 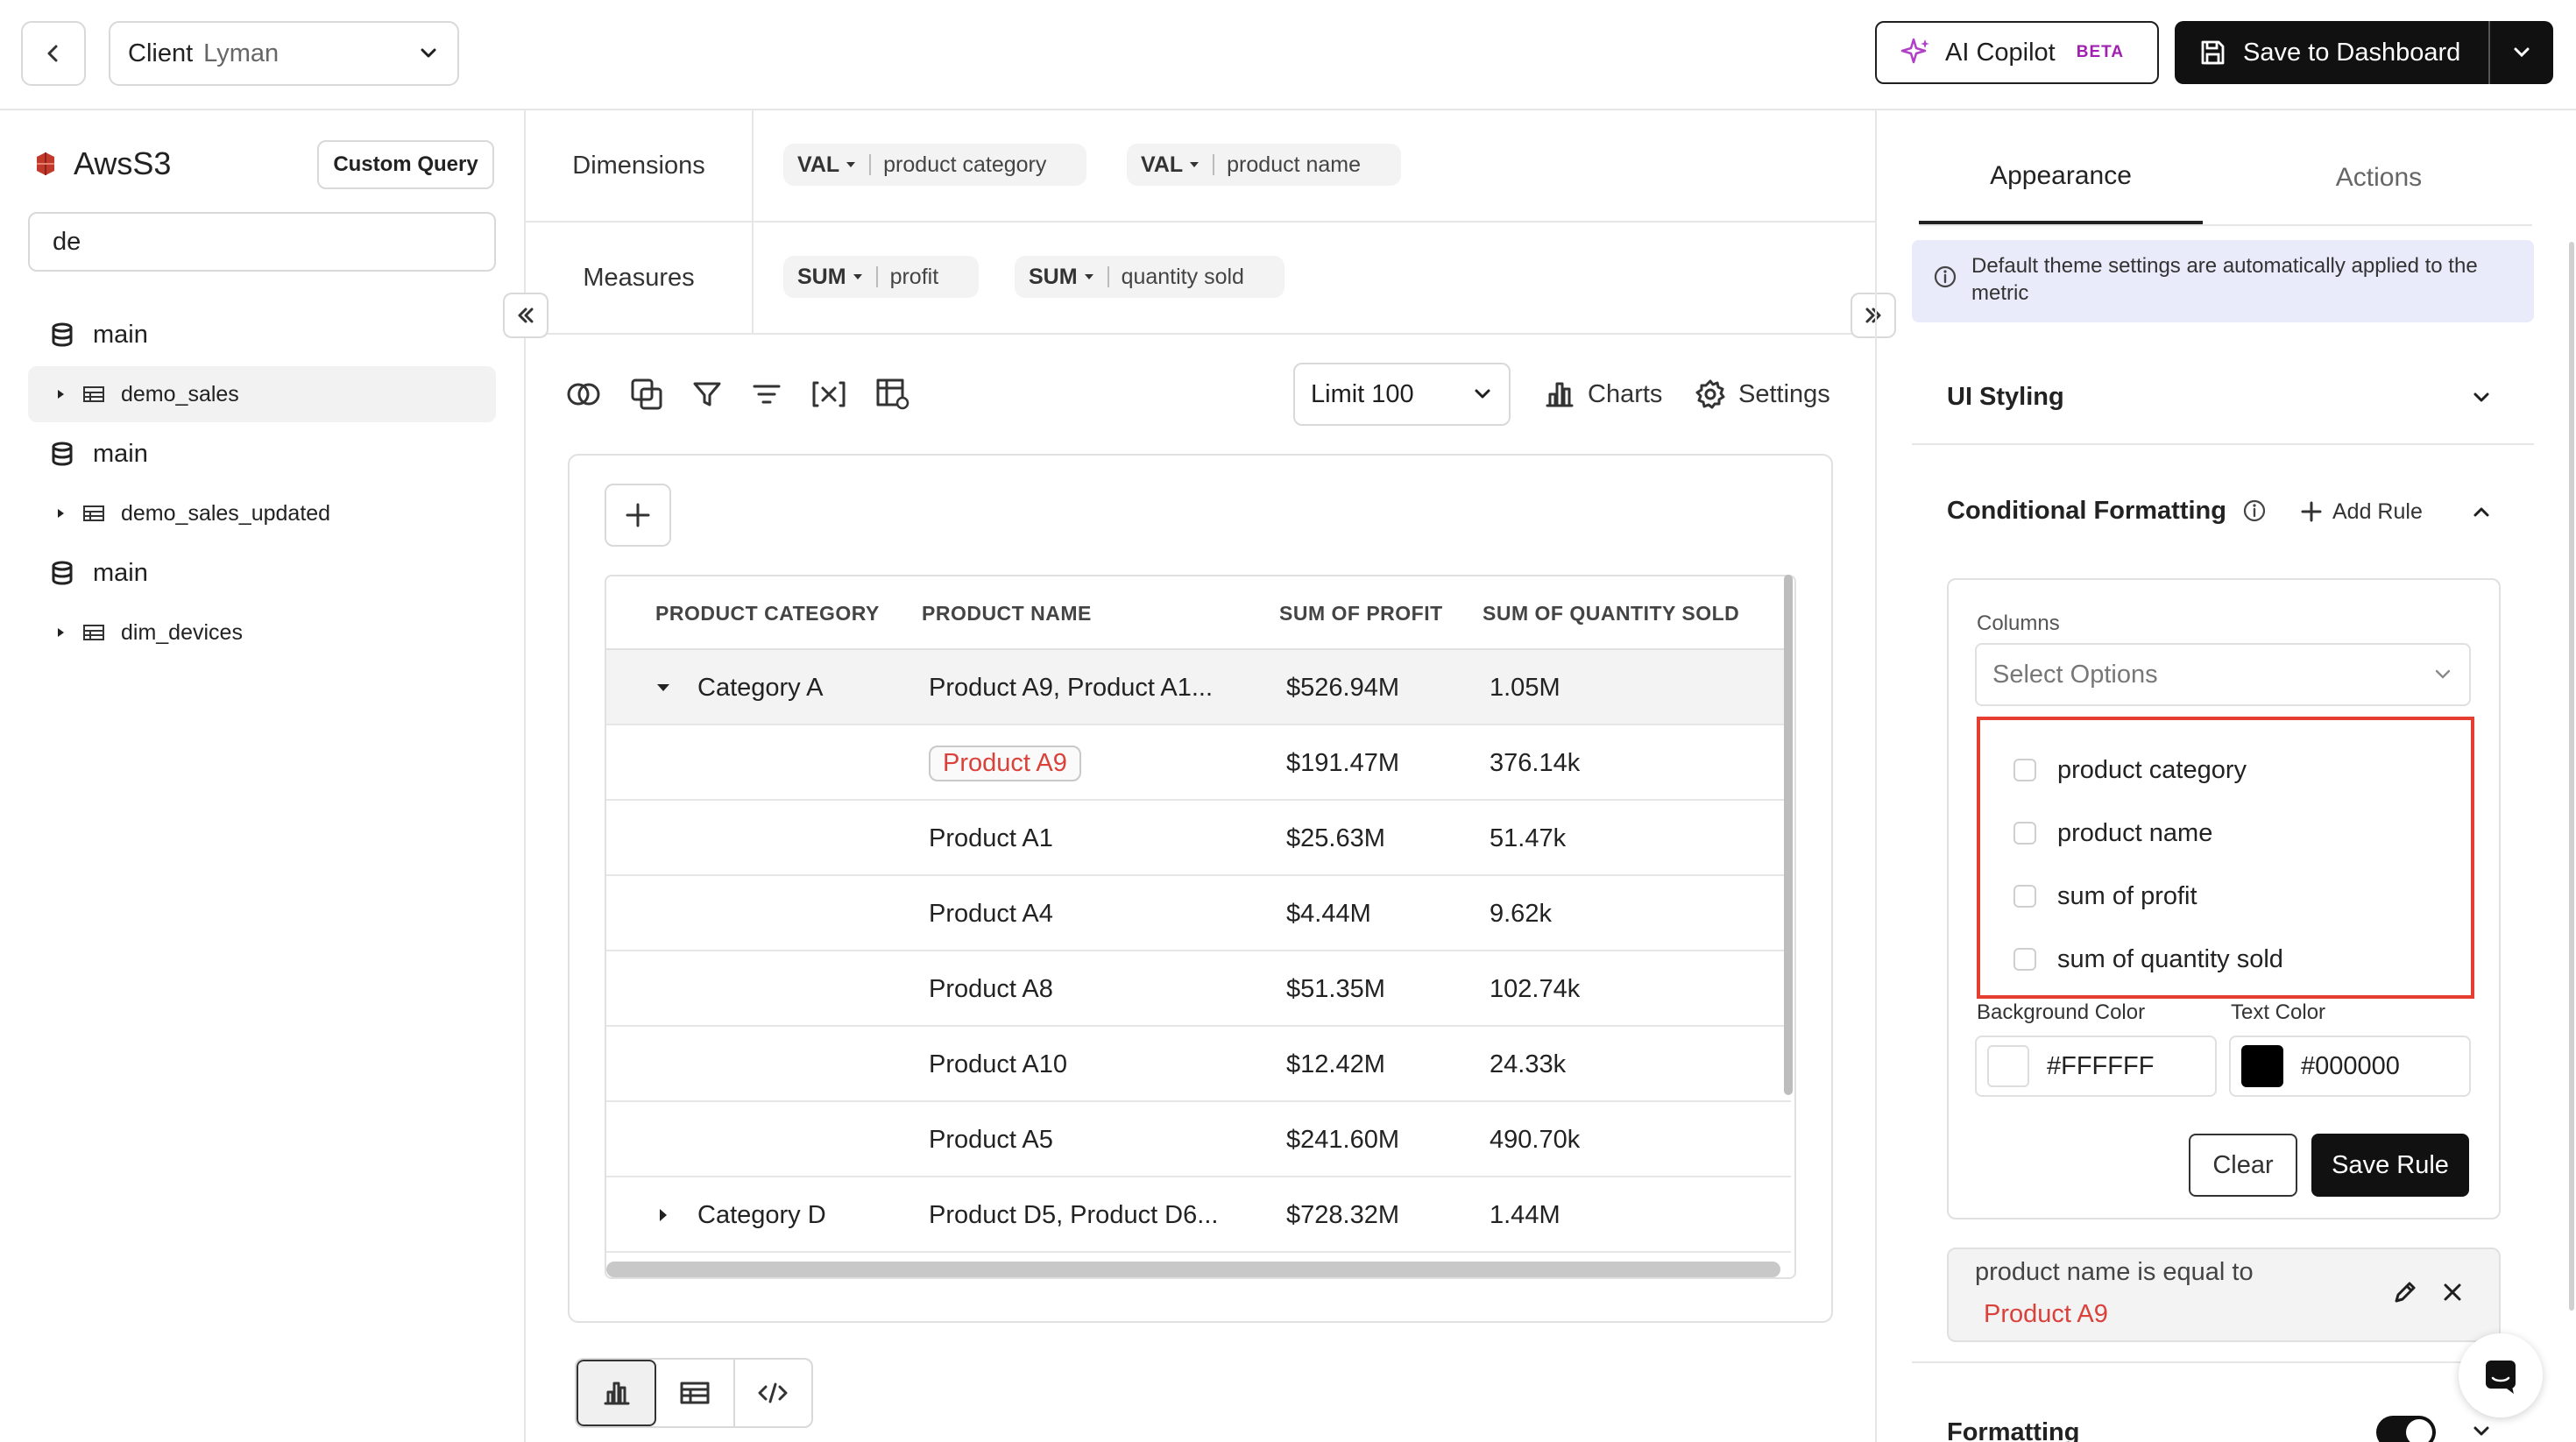 I want to click on measure-chip: SUM quantity sold, so click(x=1149, y=277).